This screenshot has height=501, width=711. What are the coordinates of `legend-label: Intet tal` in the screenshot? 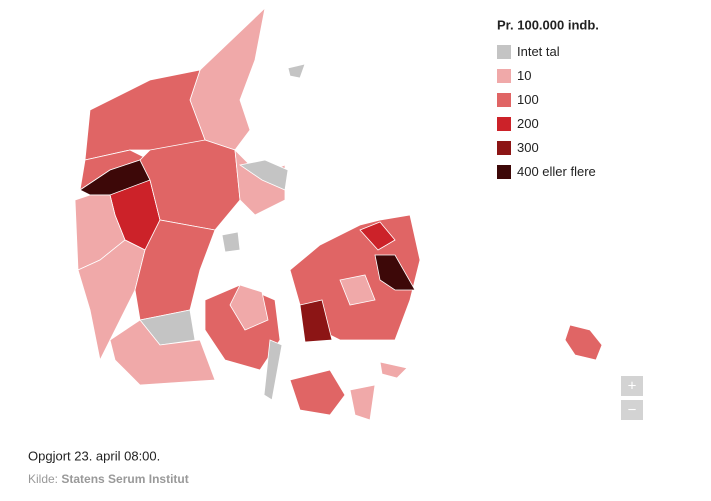 It's located at (538, 51).